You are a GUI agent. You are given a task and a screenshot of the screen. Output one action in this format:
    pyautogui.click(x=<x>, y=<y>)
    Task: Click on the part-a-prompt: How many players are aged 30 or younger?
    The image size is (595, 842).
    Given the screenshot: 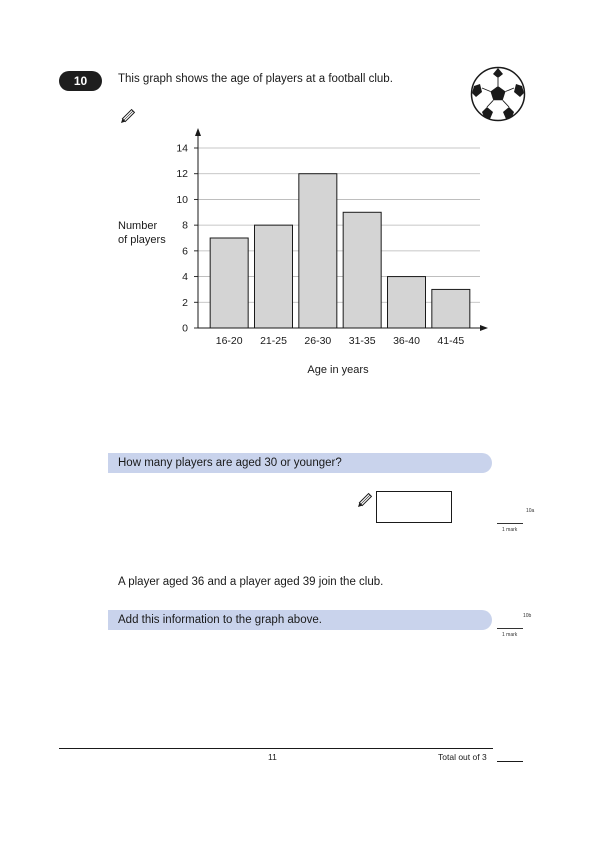 What is the action you would take?
    pyautogui.click(x=300, y=463)
    